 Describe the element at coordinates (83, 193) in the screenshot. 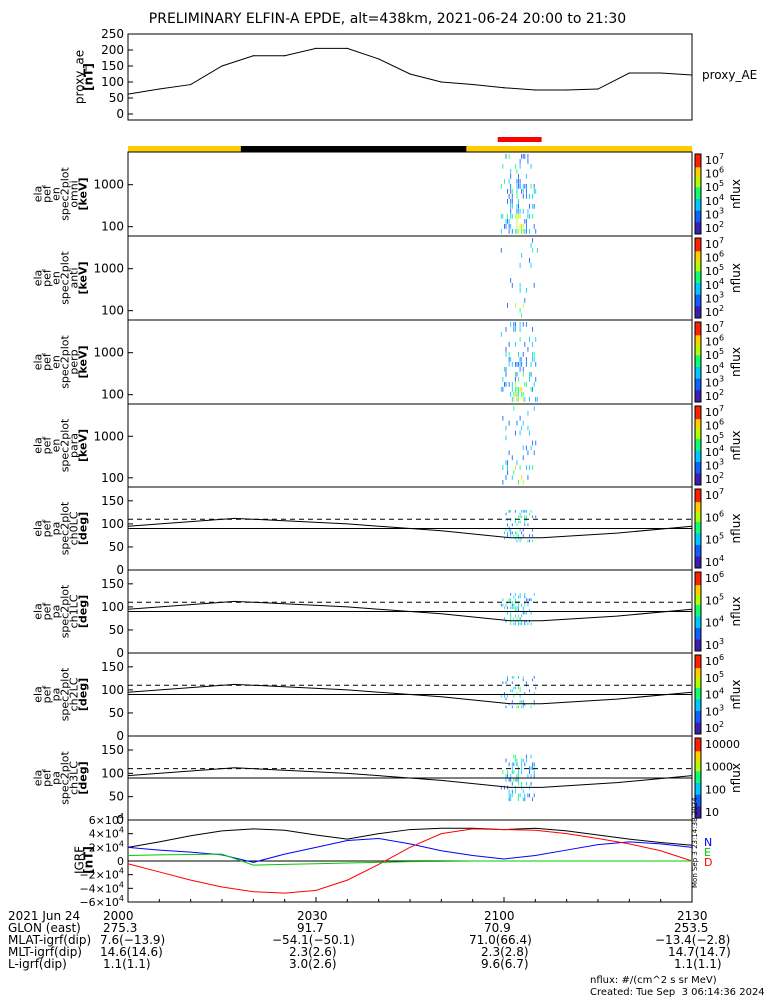

I see `panel-0-ylabel-line-5: [keV]` at that location.